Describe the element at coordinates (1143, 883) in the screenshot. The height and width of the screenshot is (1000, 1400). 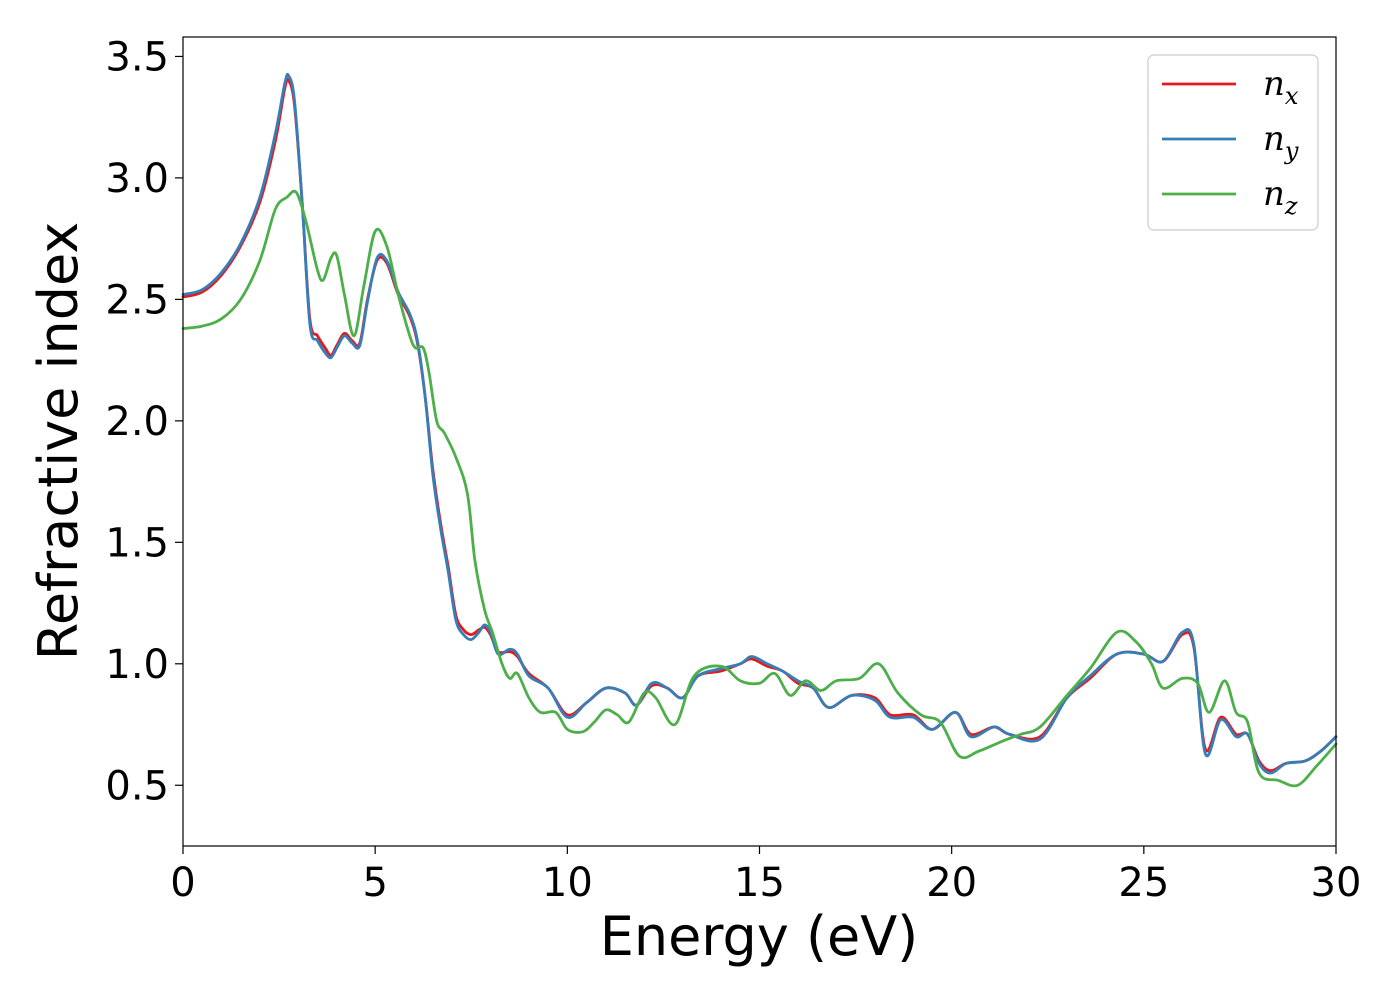
I see `x-tick-label: 25` at that location.